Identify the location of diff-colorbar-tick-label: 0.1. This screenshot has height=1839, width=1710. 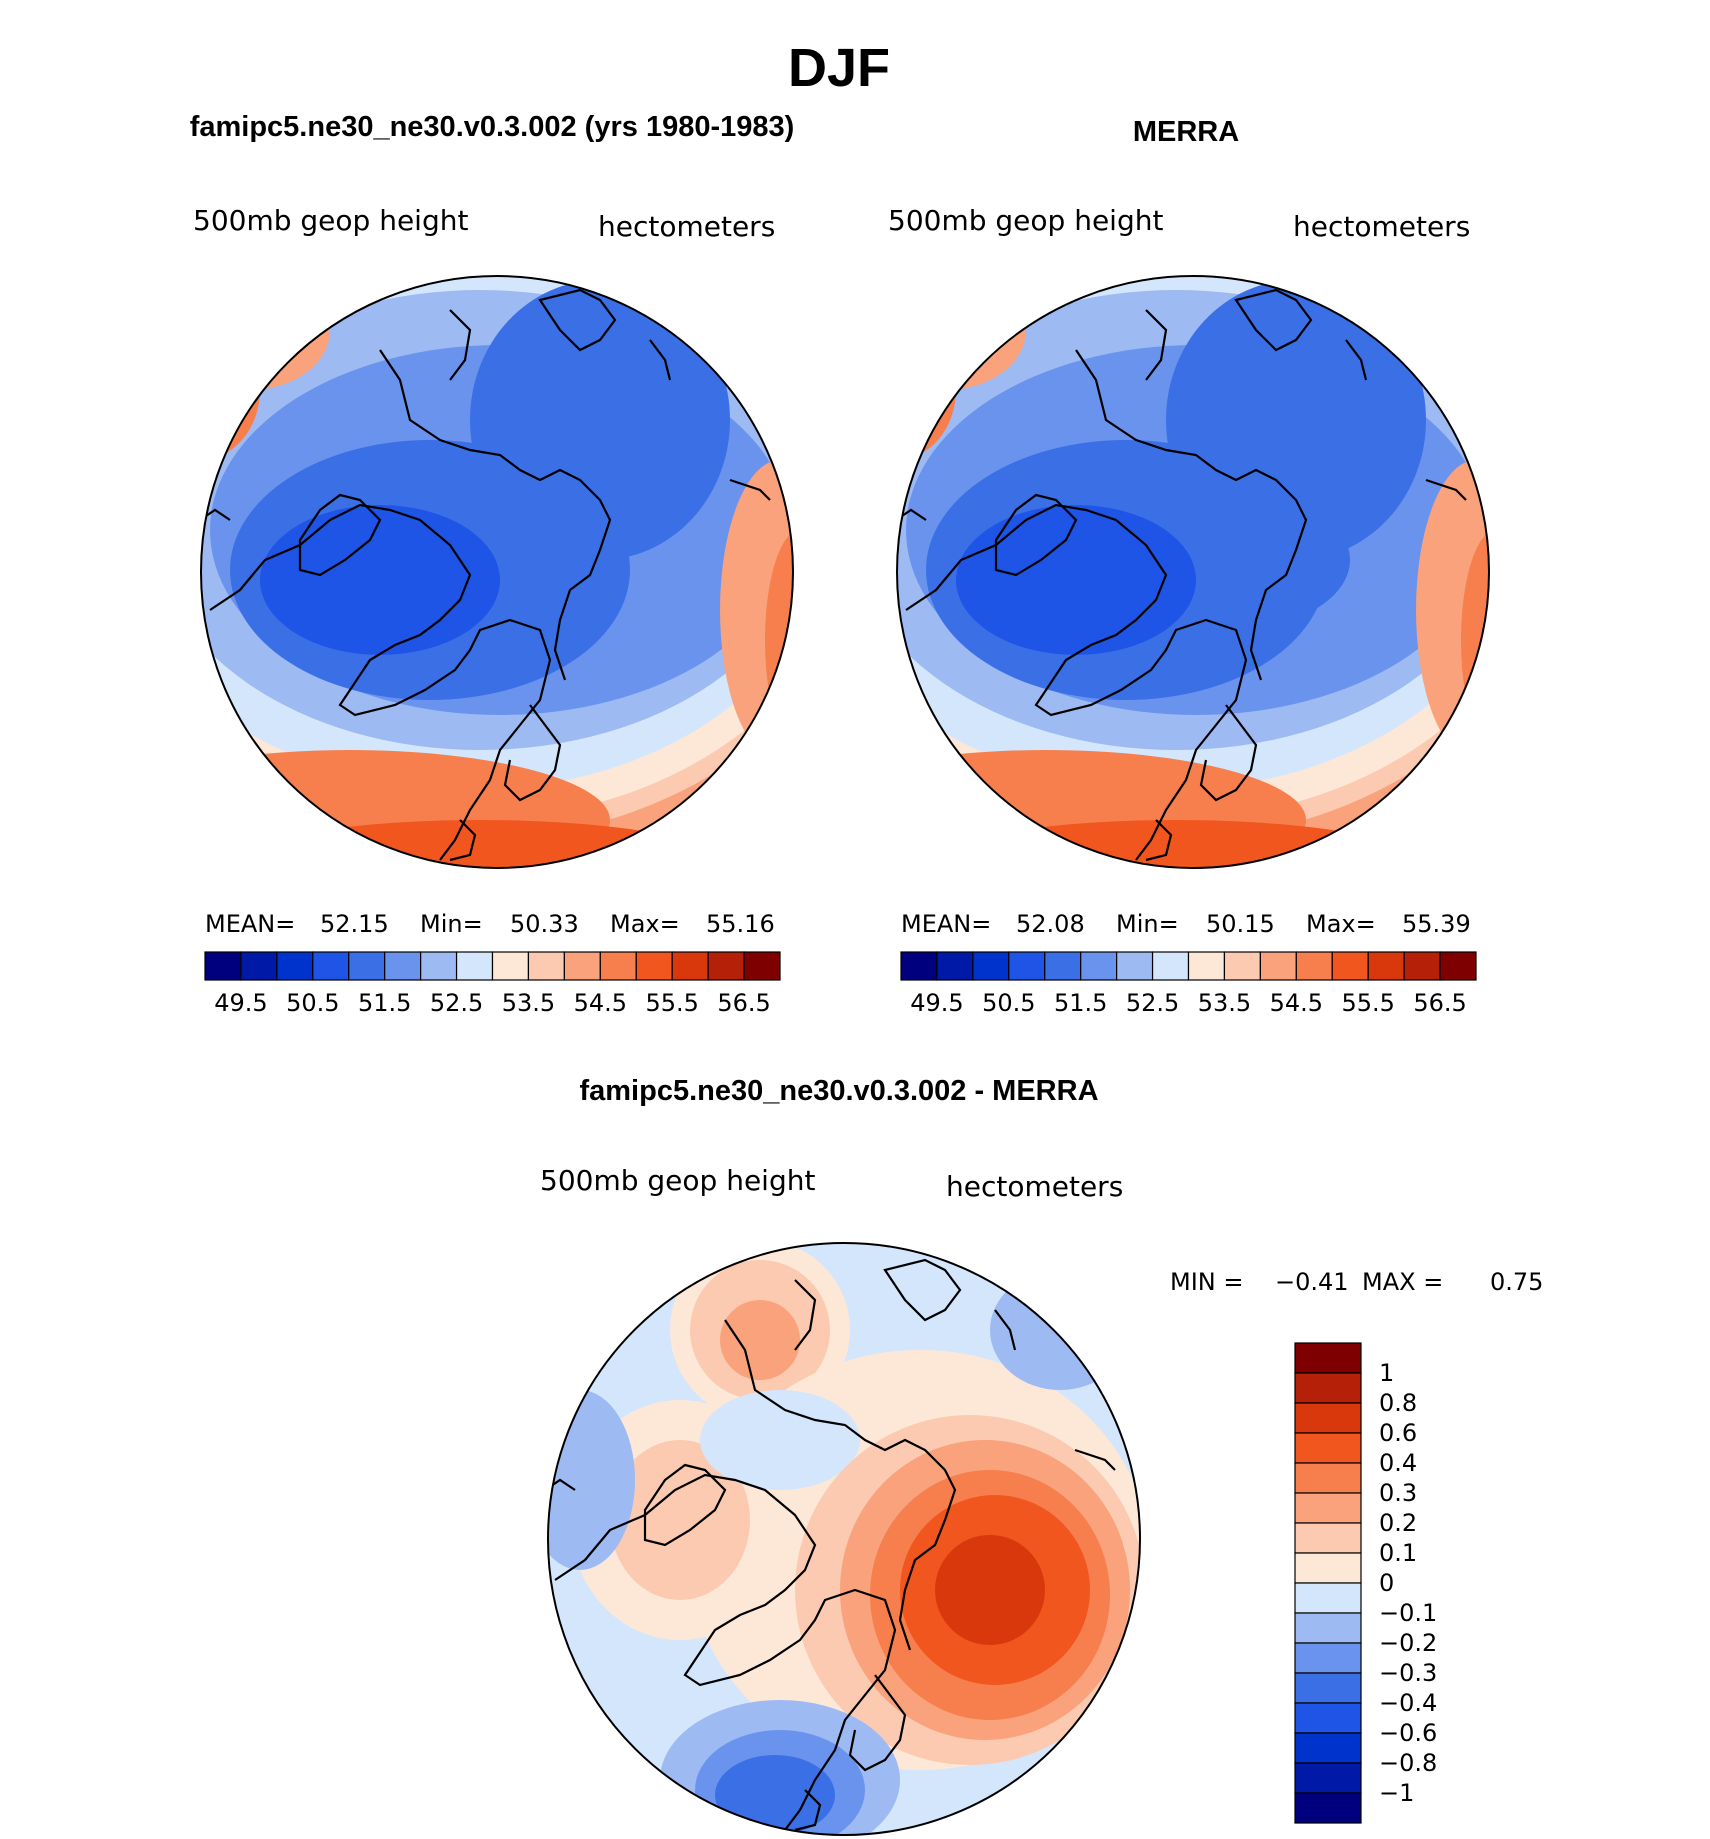
(1398, 1553).